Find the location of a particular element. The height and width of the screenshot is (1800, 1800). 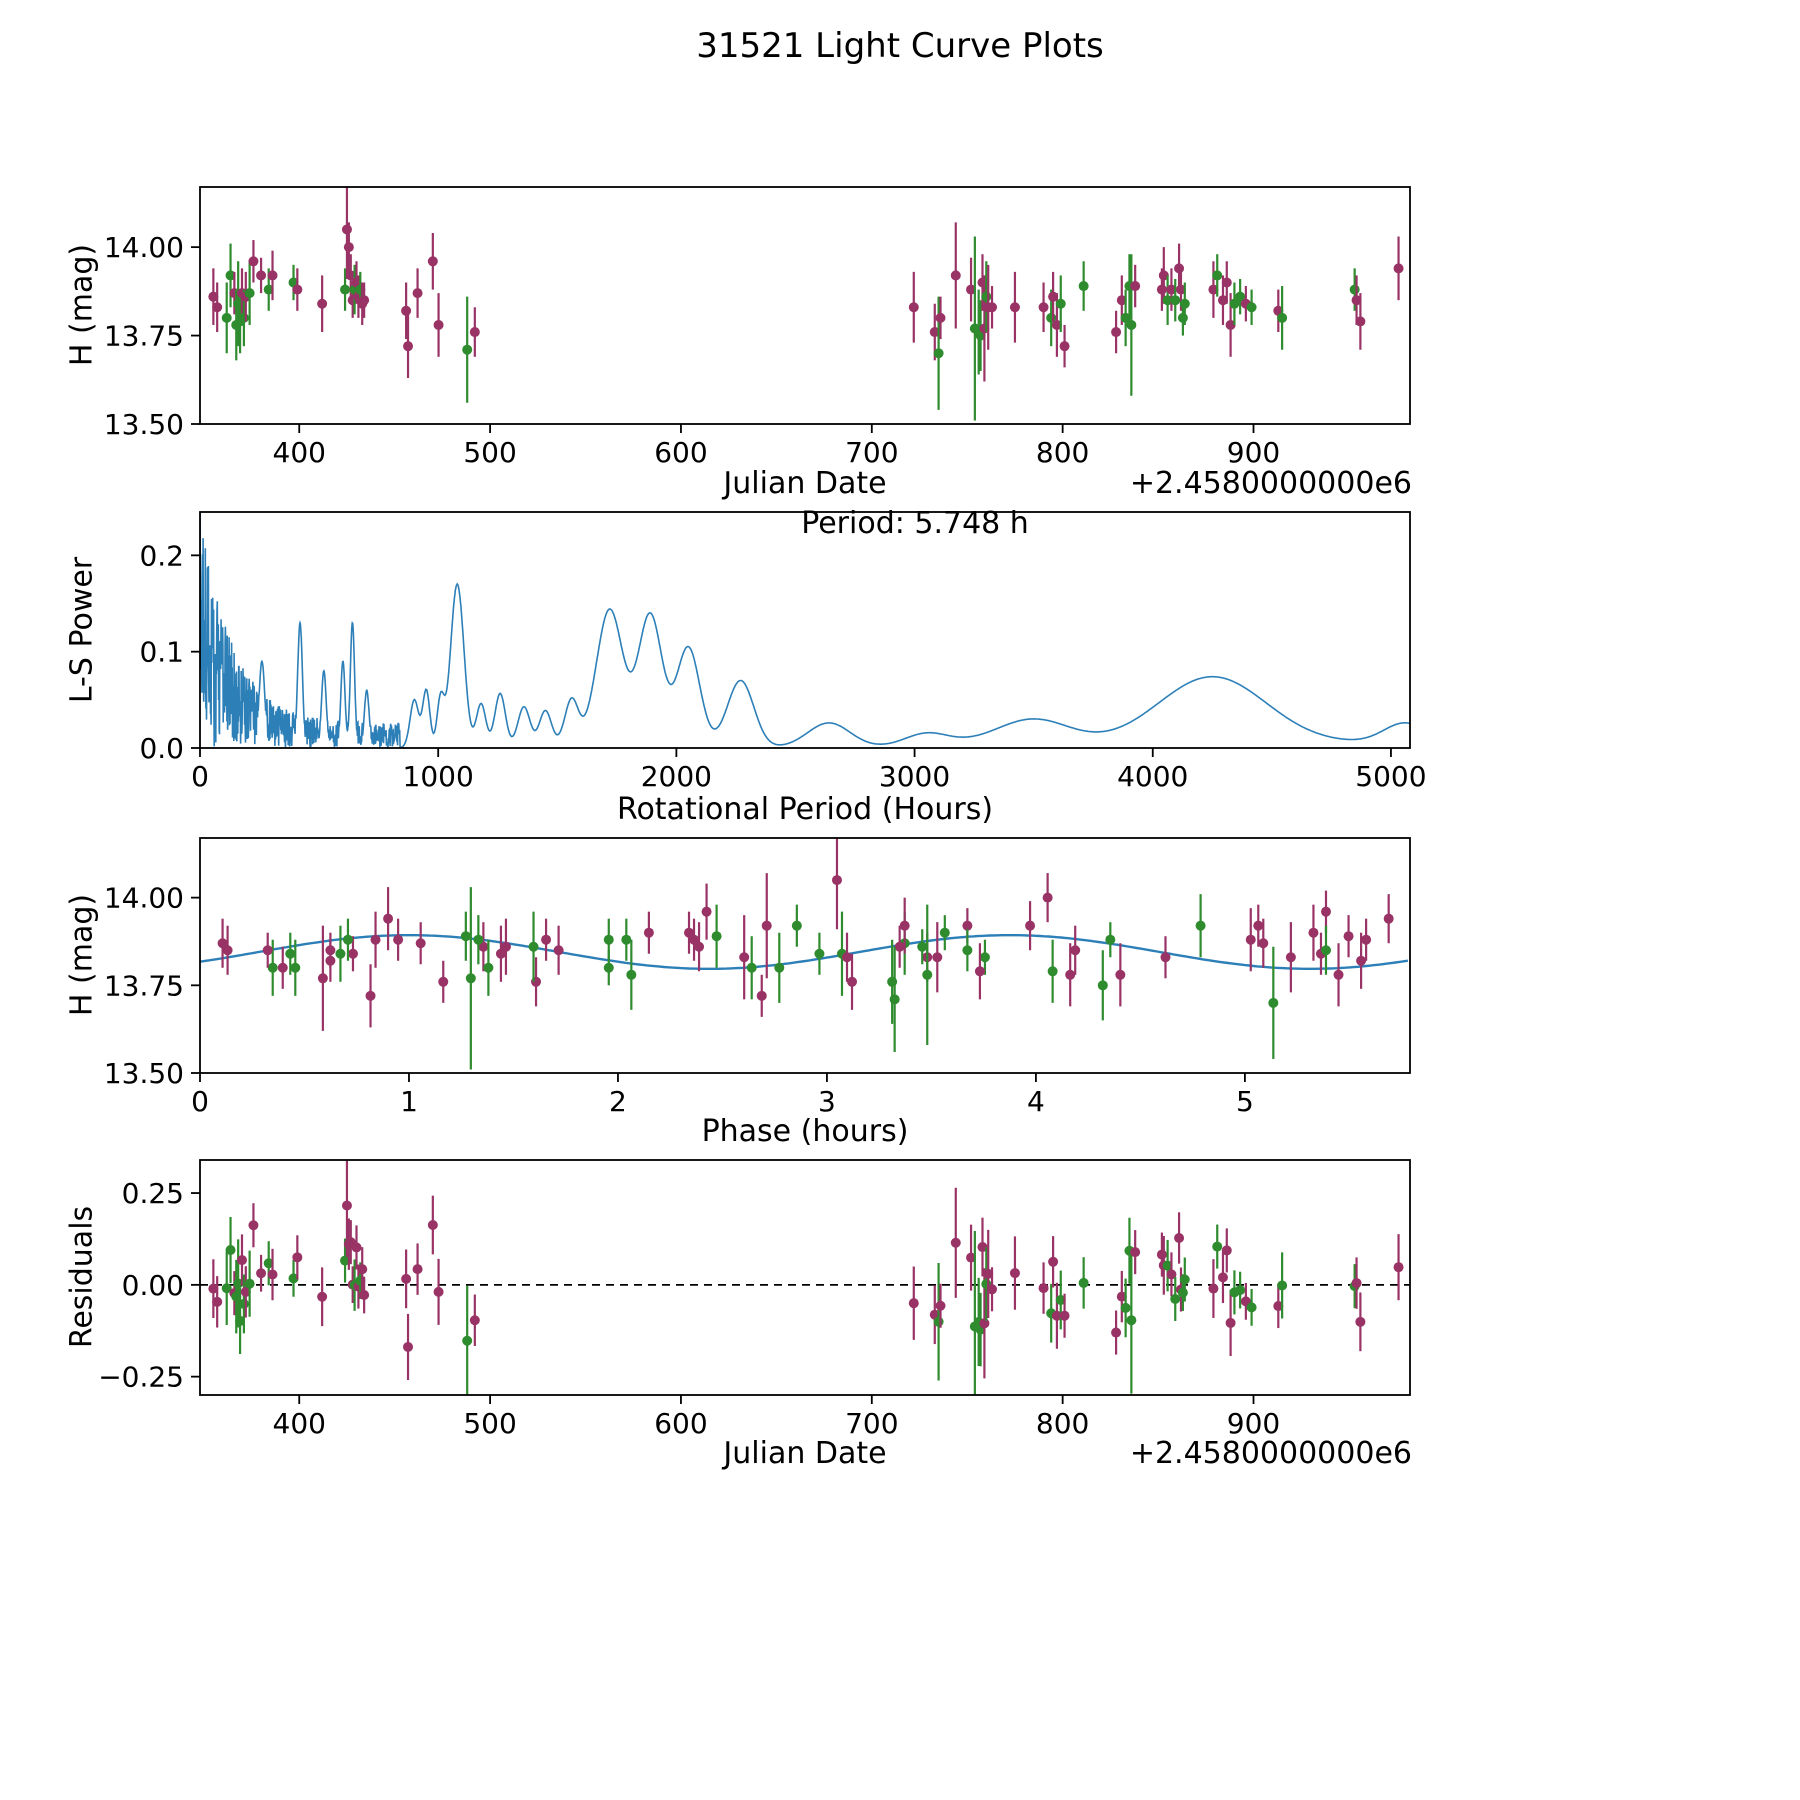

phase-points is located at coordinates (805, 954).